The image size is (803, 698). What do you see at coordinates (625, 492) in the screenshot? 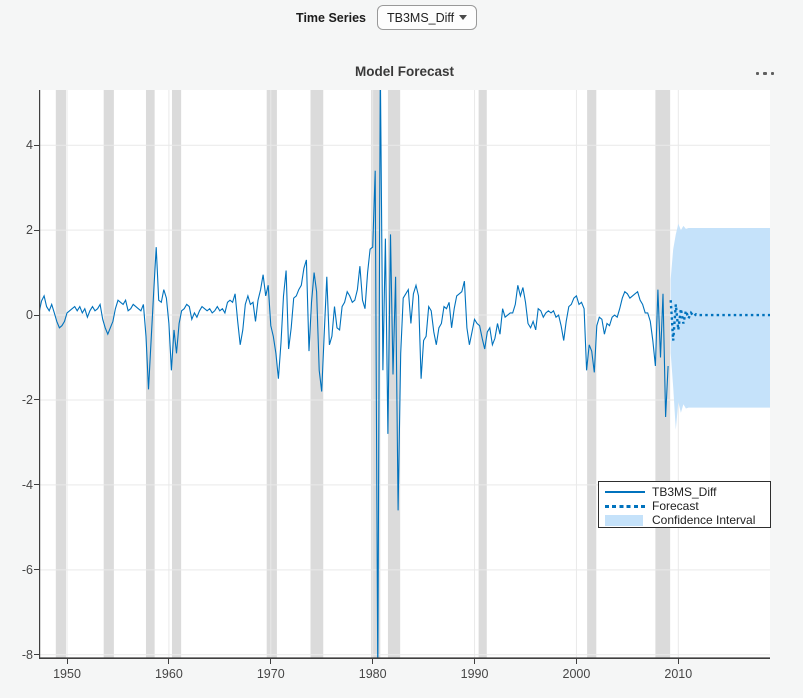
I see `legend-line-sample` at bounding box center [625, 492].